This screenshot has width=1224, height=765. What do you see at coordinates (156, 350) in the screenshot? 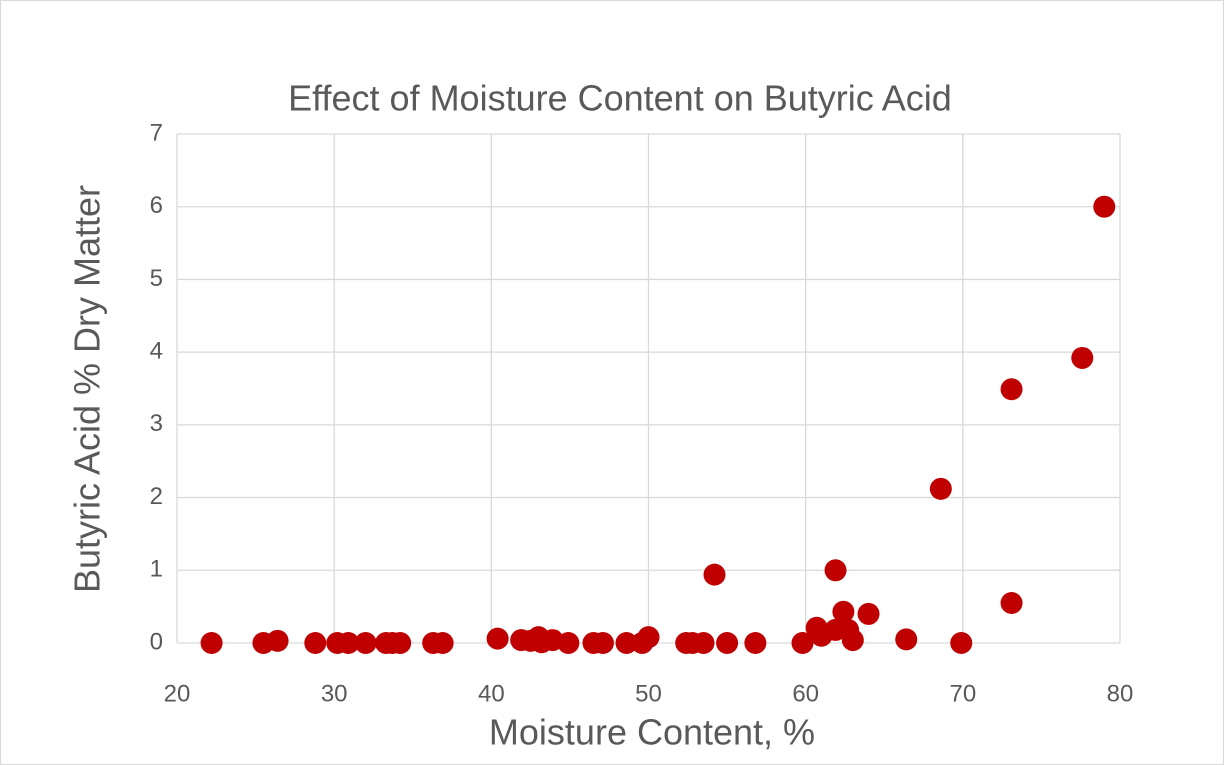
I see `y-tick-label: 4` at bounding box center [156, 350].